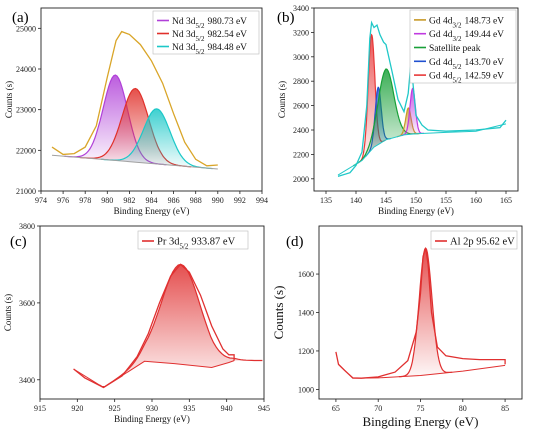  I want to click on x-tick-label: 155, so click(446, 200).